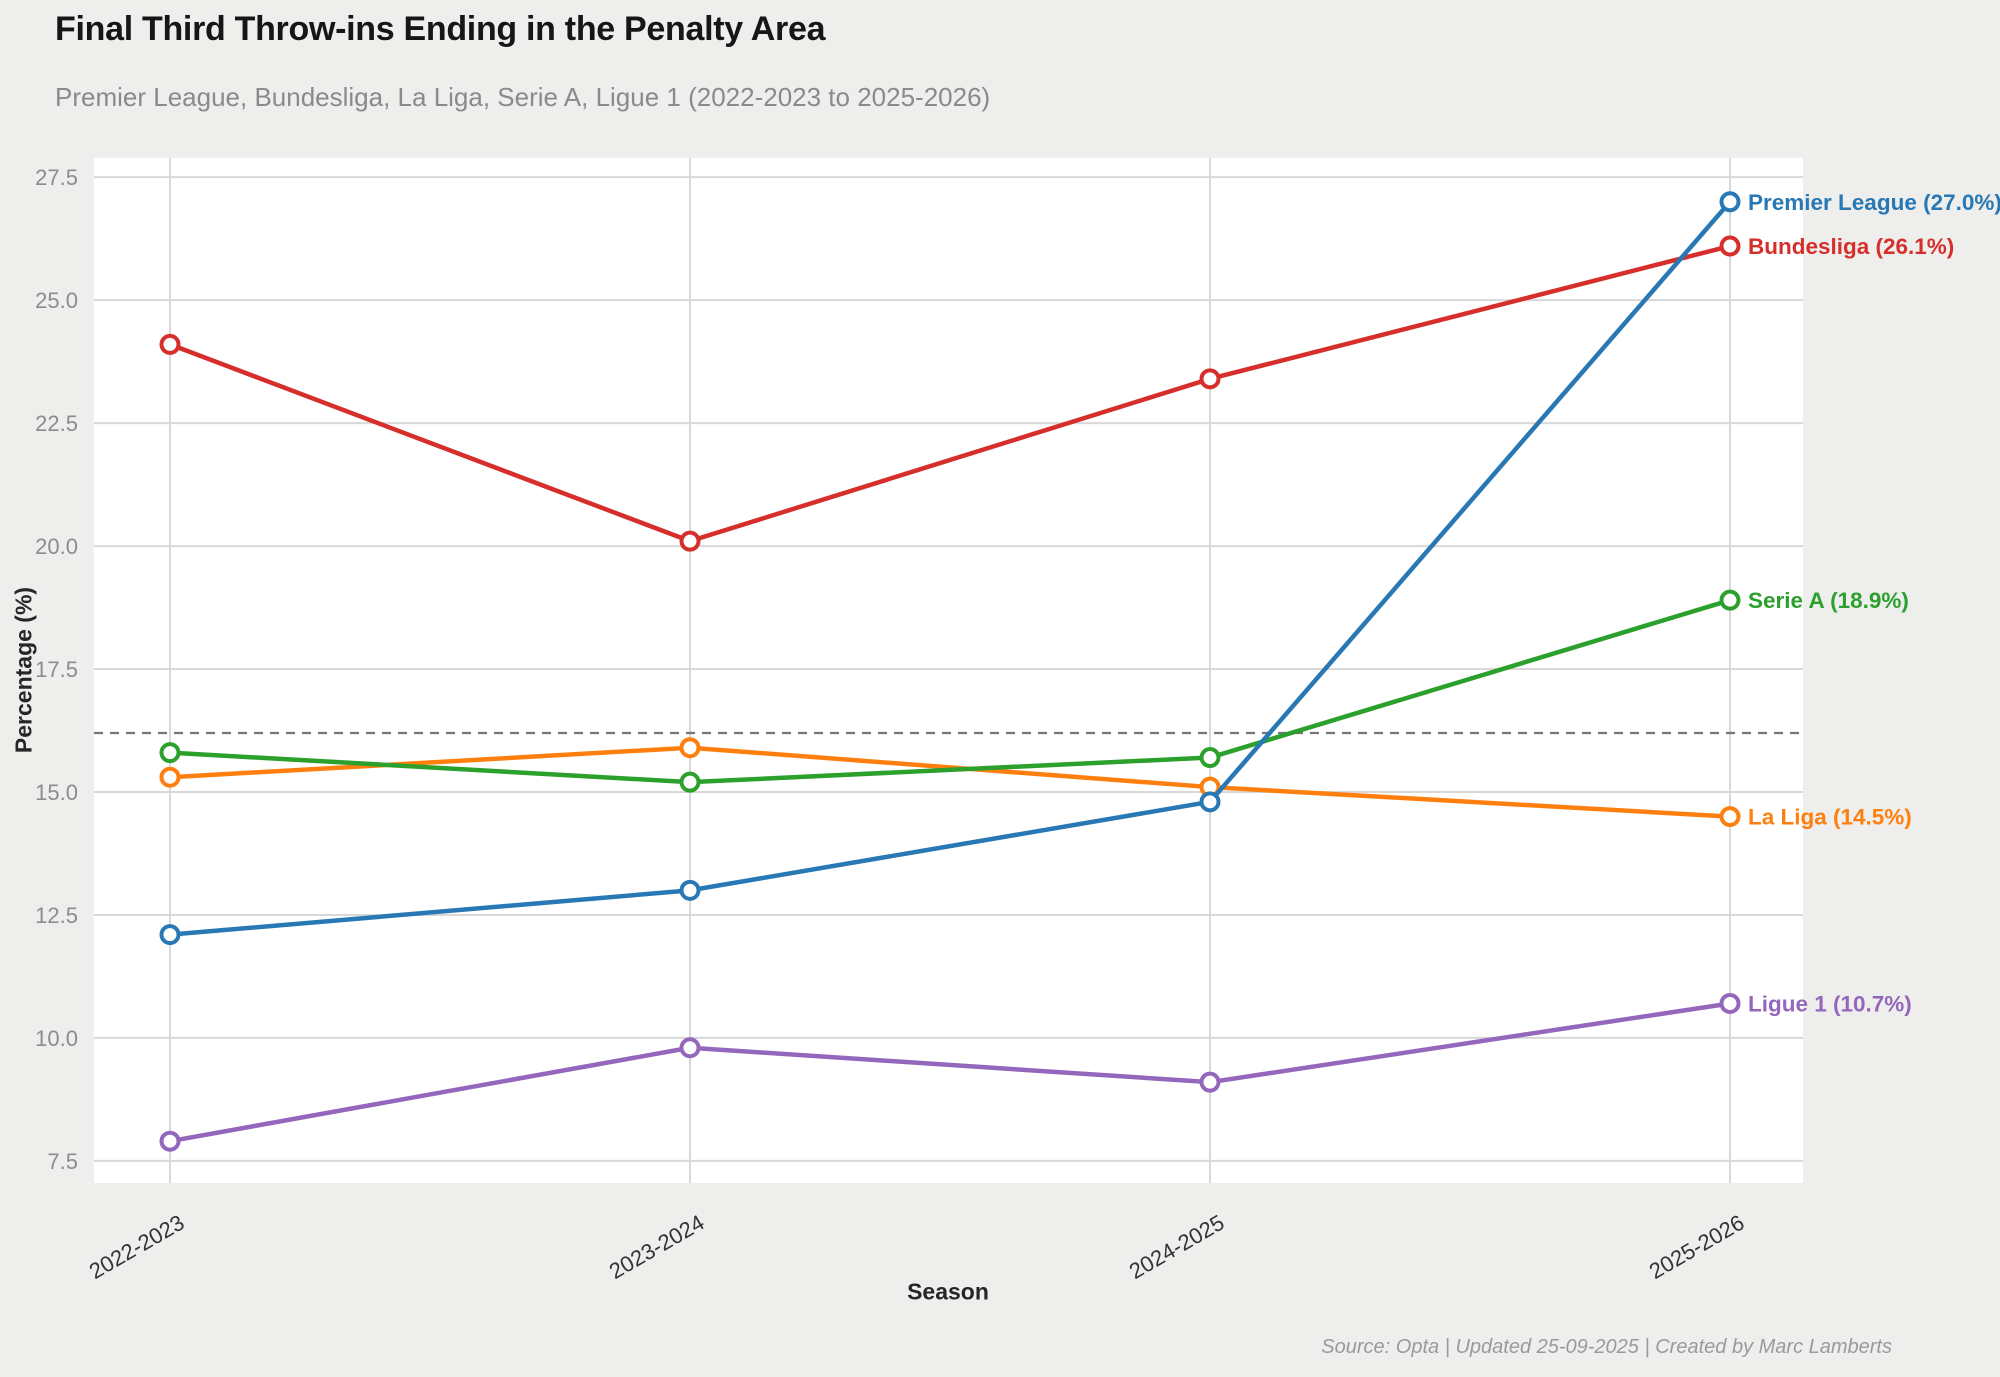  Describe the element at coordinates (62, 1161) in the screenshot. I see `y-tick-label: 7.5` at that location.